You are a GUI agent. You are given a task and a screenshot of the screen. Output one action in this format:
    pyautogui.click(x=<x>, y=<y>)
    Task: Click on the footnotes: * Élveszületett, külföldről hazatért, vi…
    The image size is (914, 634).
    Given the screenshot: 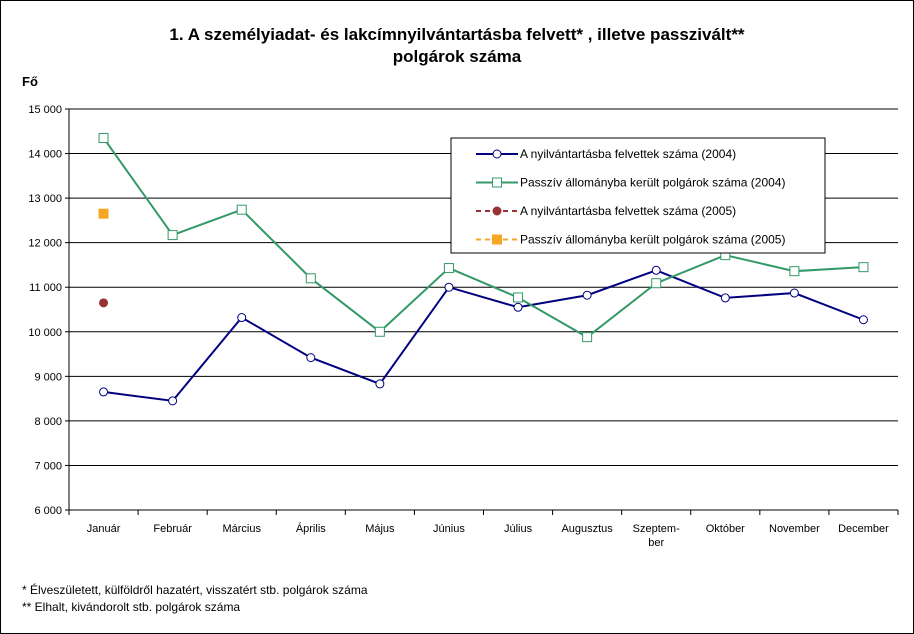 What is the action you would take?
    pyautogui.click(x=195, y=599)
    